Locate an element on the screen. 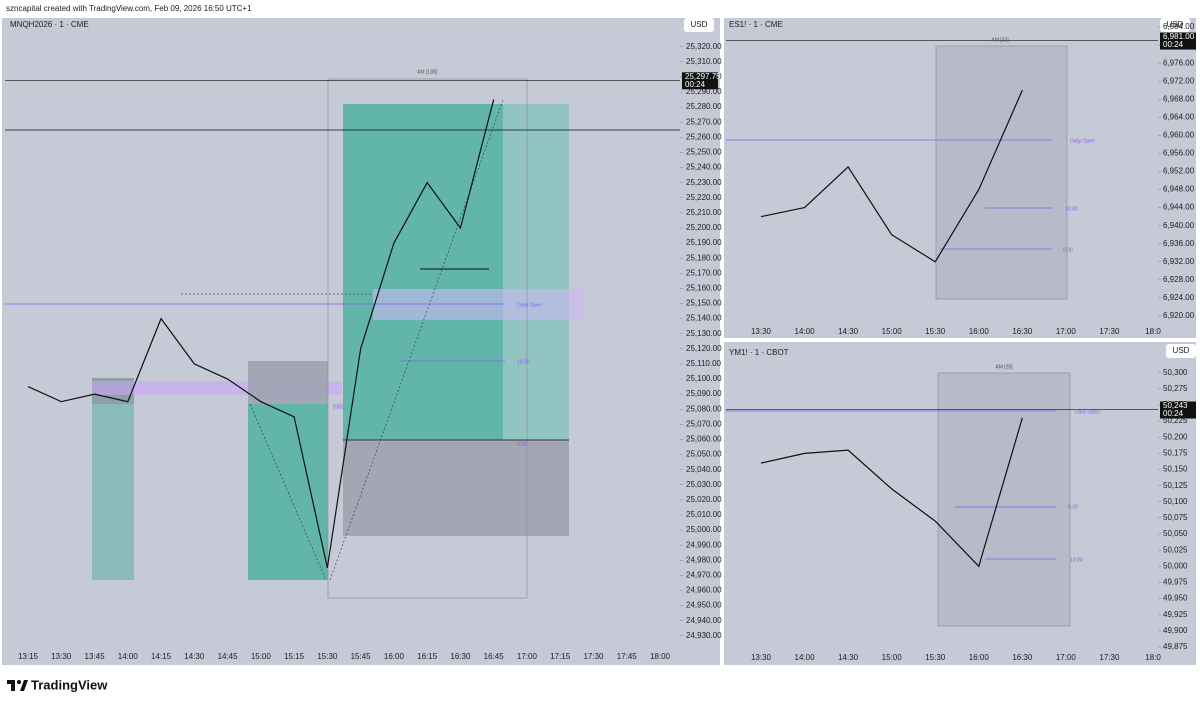 This screenshot has height=701, width=1200. last-price-label: 6,981.00 is located at coordinates (1179, 36).